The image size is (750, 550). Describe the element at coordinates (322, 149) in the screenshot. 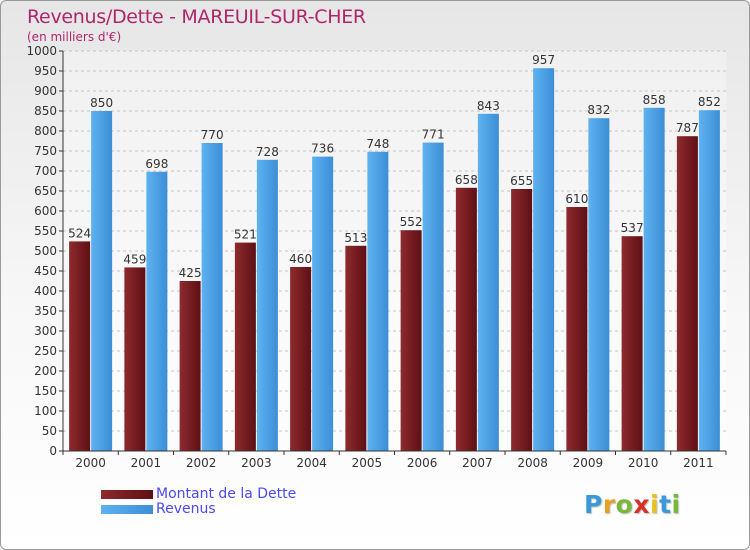

I see `data-label-revenus: 736` at that location.